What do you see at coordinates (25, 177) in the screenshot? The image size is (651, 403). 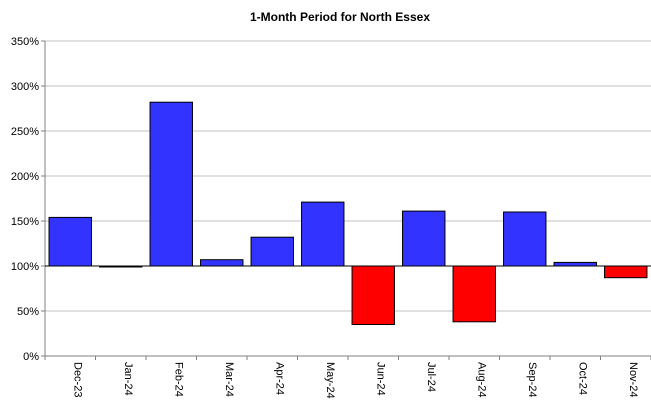 I see `y-tick-label: 200%` at bounding box center [25, 177].